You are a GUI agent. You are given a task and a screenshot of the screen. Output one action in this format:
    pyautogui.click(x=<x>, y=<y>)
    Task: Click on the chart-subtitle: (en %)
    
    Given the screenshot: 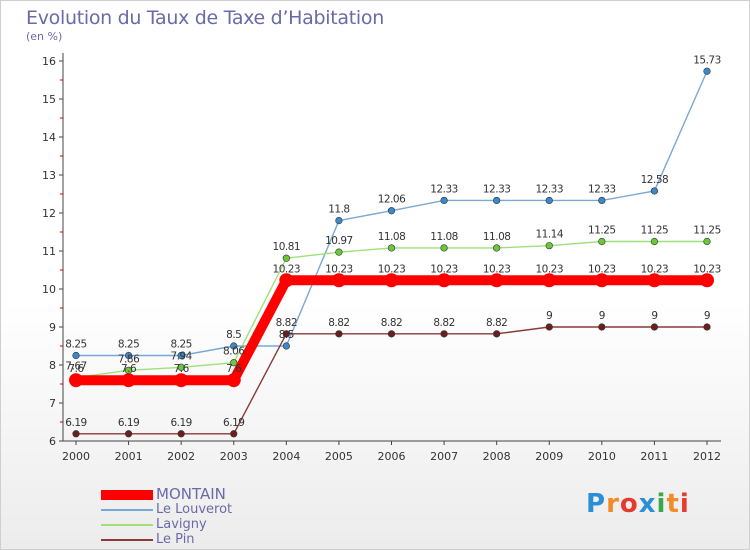 What is the action you would take?
    pyautogui.click(x=44, y=36)
    